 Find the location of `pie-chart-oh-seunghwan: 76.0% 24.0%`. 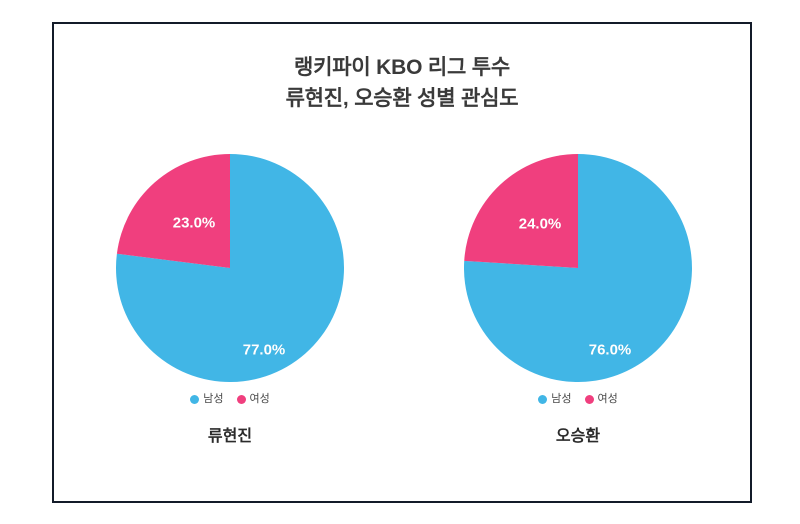

pie-chart-oh-seunghwan: 76.0% 24.0% is located at coordinates (578, 268).